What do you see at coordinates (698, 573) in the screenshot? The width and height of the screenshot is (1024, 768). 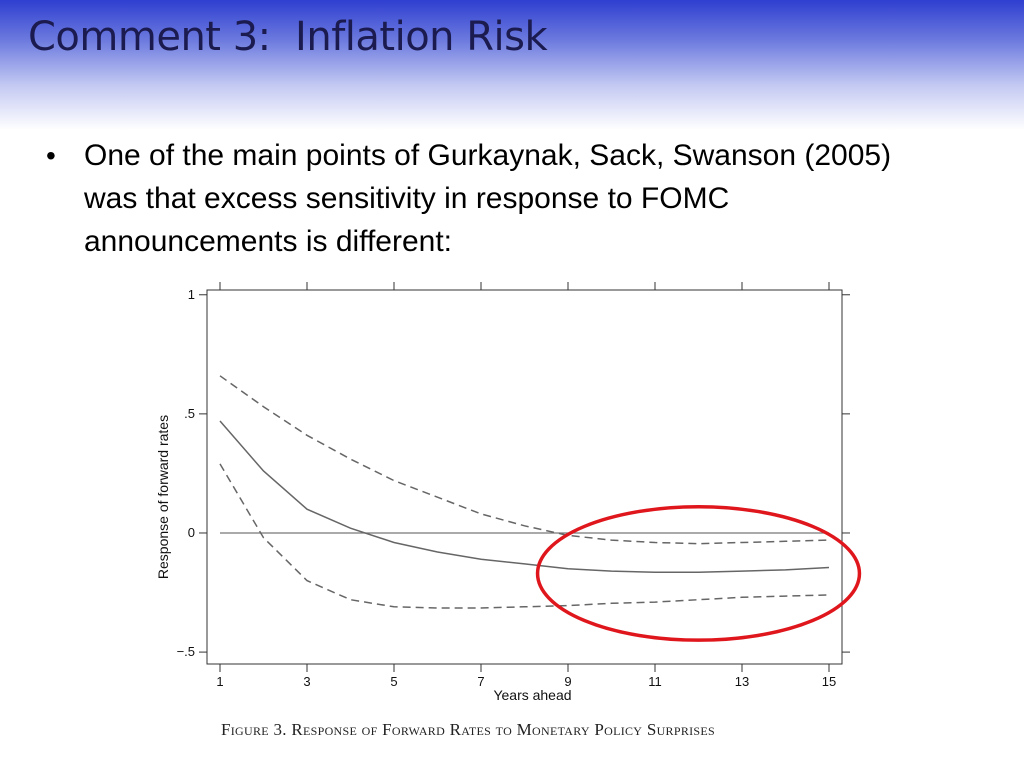 I see `highlight-ellipse` at bounding box center [698, 573].